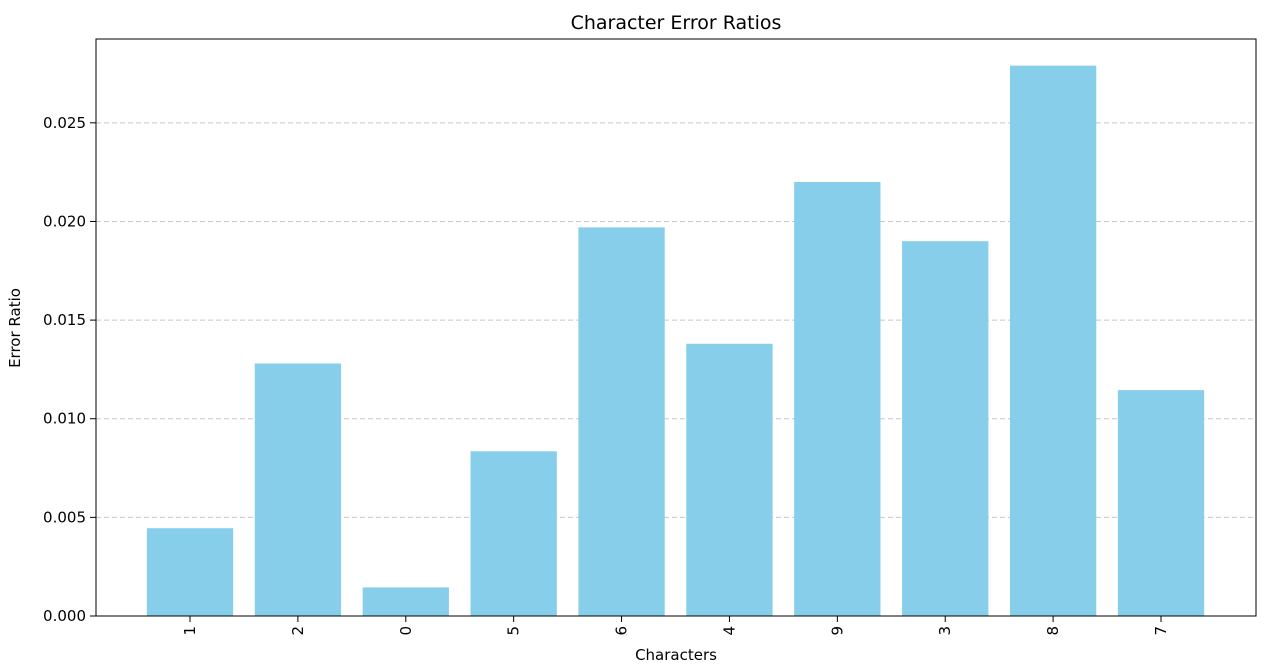  I want to click on x-tick-label: 4, so click(729, 631).